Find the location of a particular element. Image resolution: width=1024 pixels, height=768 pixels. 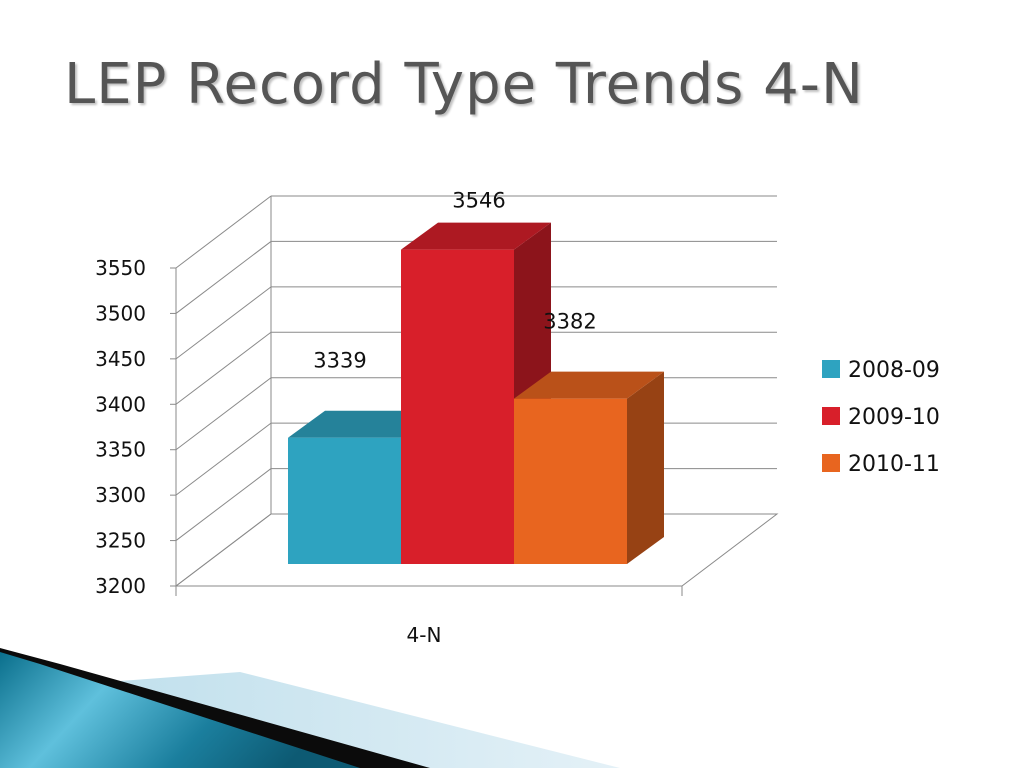

y-tick-label: 3250 is located at coordinates (120, 541).